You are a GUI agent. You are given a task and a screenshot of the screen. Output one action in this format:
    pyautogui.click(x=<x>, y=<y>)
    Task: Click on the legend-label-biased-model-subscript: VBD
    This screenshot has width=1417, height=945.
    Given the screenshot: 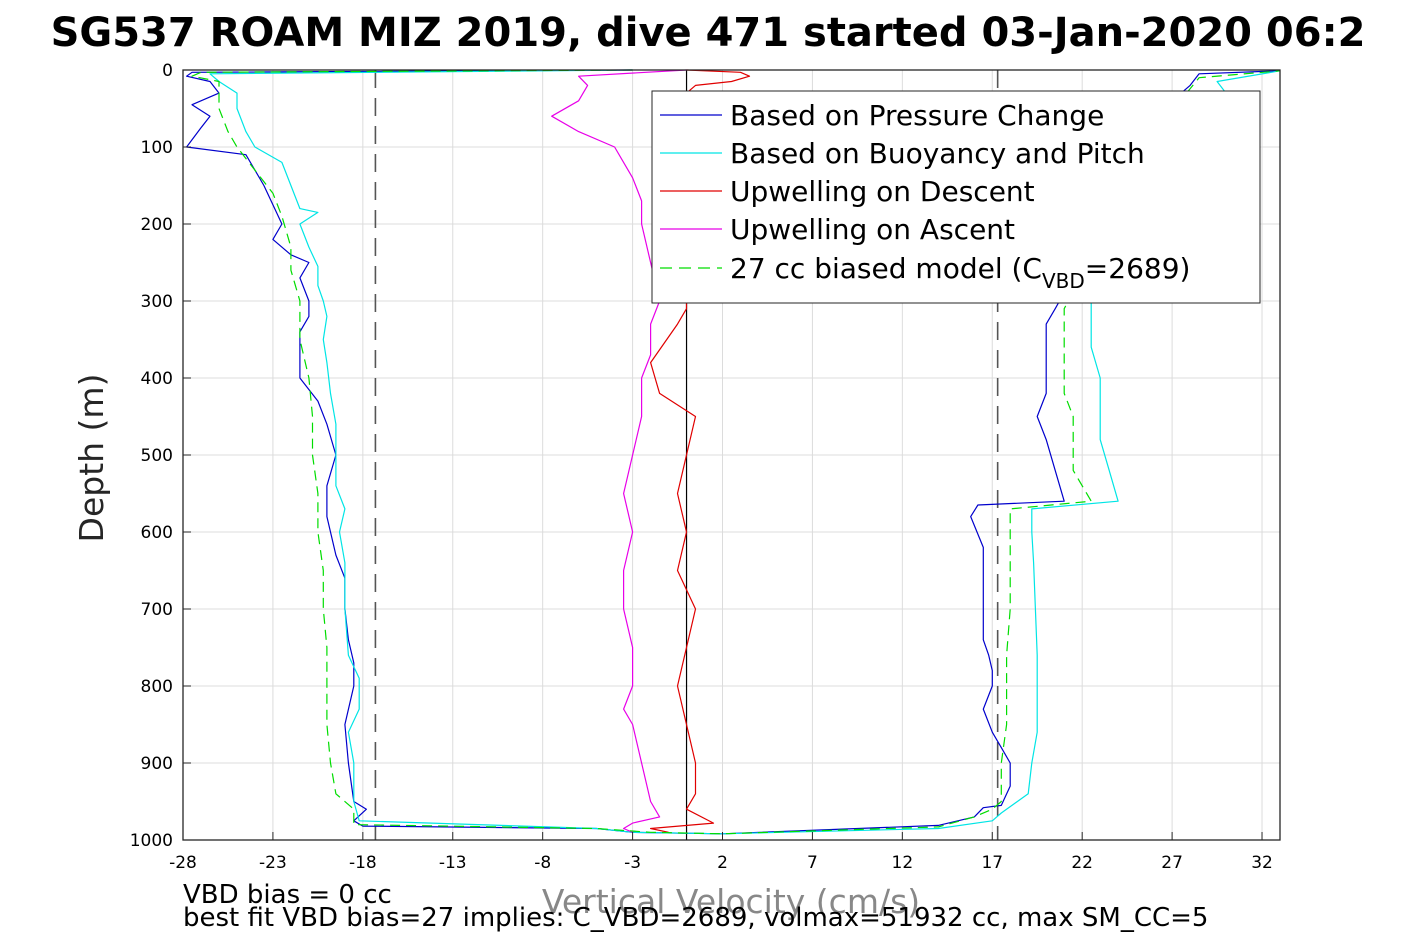 What is the action you would take?
    pyautogui.click(x=1063, y=281)
    